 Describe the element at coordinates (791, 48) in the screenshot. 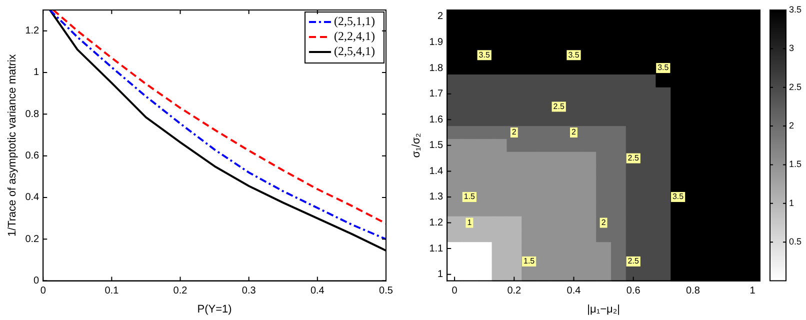

I see `color-bar-label: 3` at that location.